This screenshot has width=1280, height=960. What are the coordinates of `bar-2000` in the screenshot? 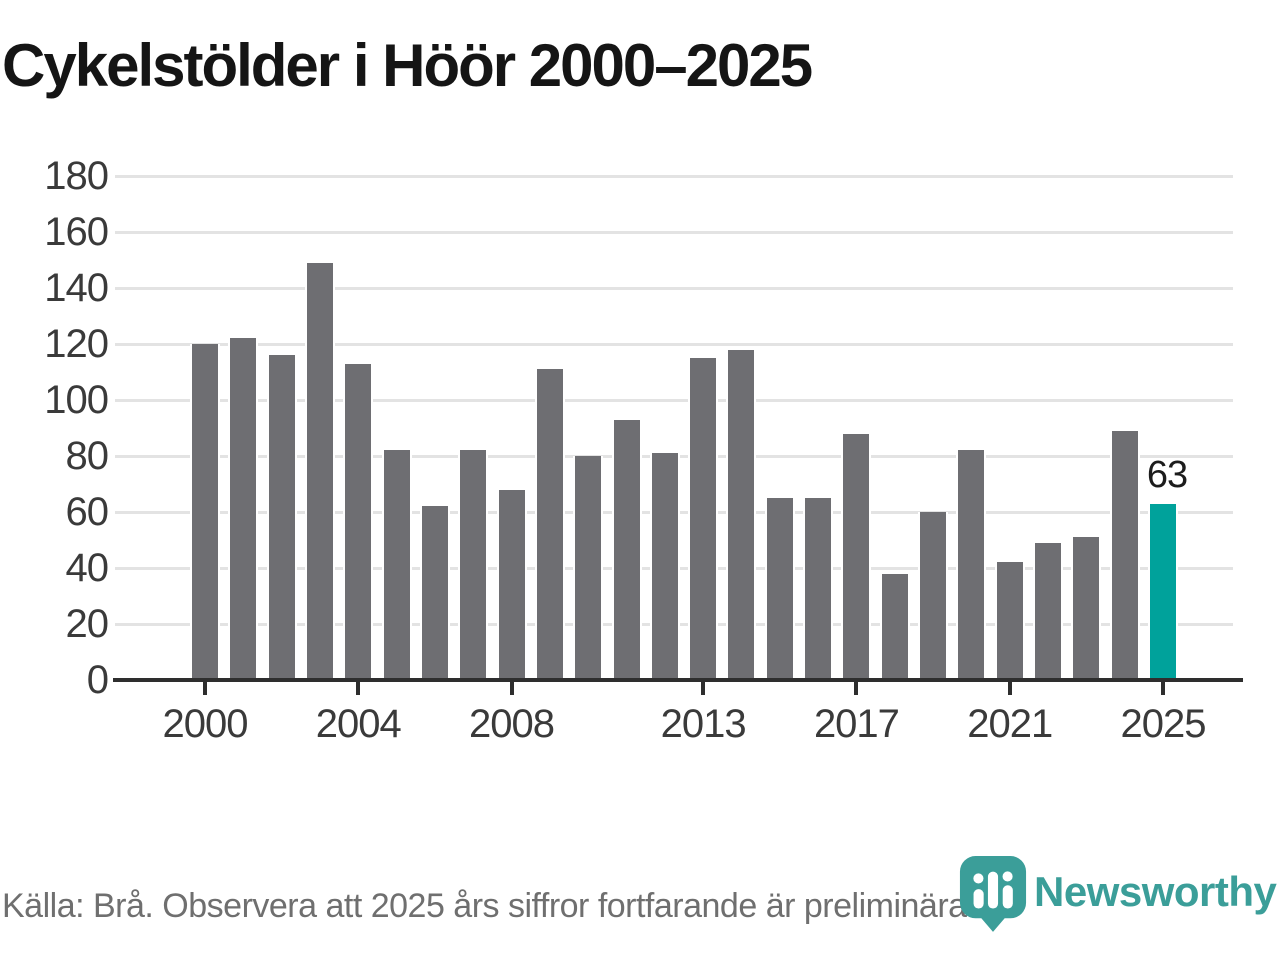 It's located at (205, 512).